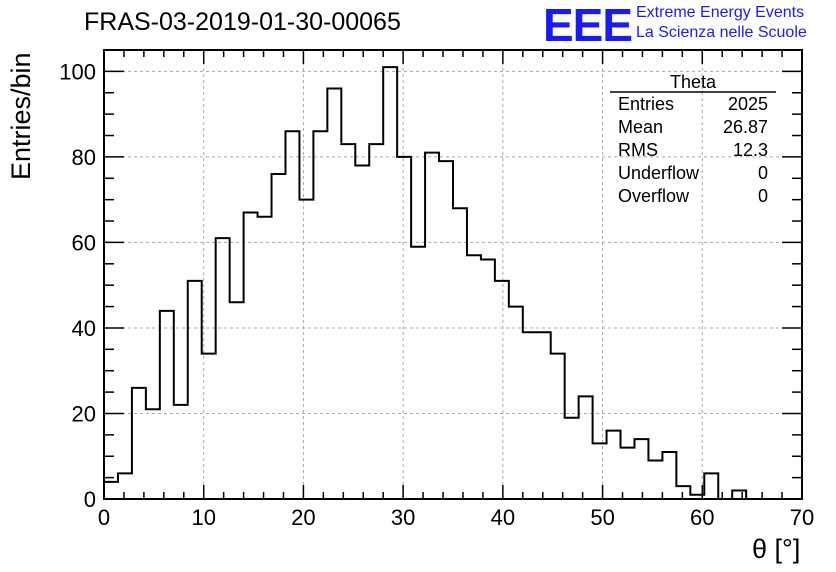 Image resolution: width=836 pixels, height=572 pixels. Describe the element at coordinates (242, 22) in the screenshot. I see `page-title: FRAS-03-2019-01-30-00065` at that location.